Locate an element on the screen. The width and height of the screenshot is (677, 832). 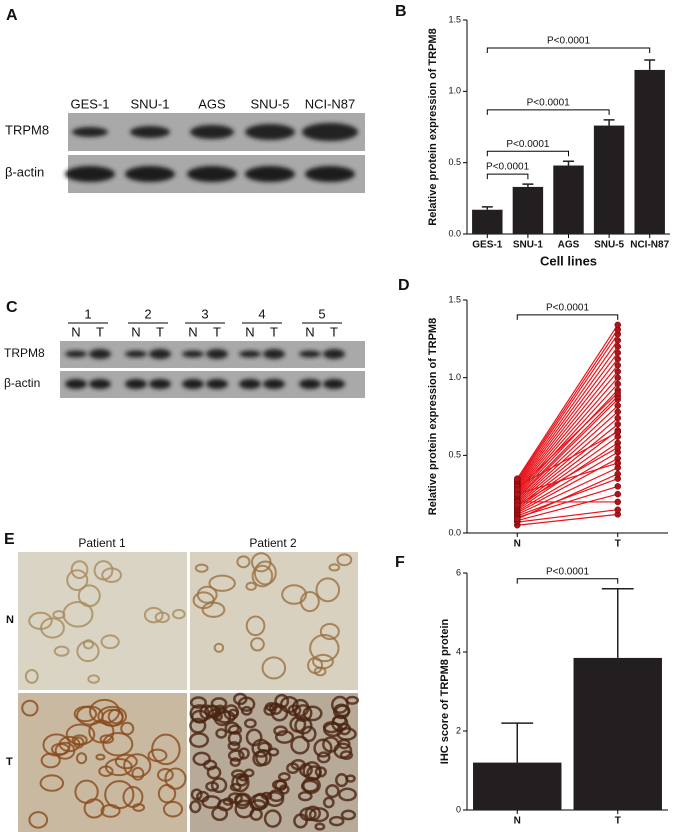
lane-label: NCI-N87 is located at coordinates (330, 103).